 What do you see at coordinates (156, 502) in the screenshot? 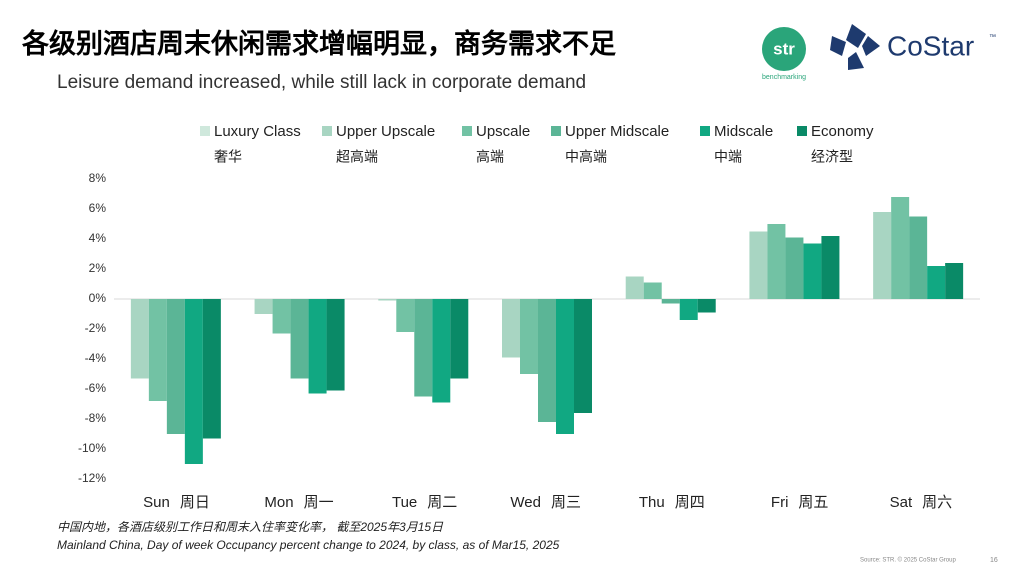
I see `x-tick-label: Sun` at bounding box center [156, 502].